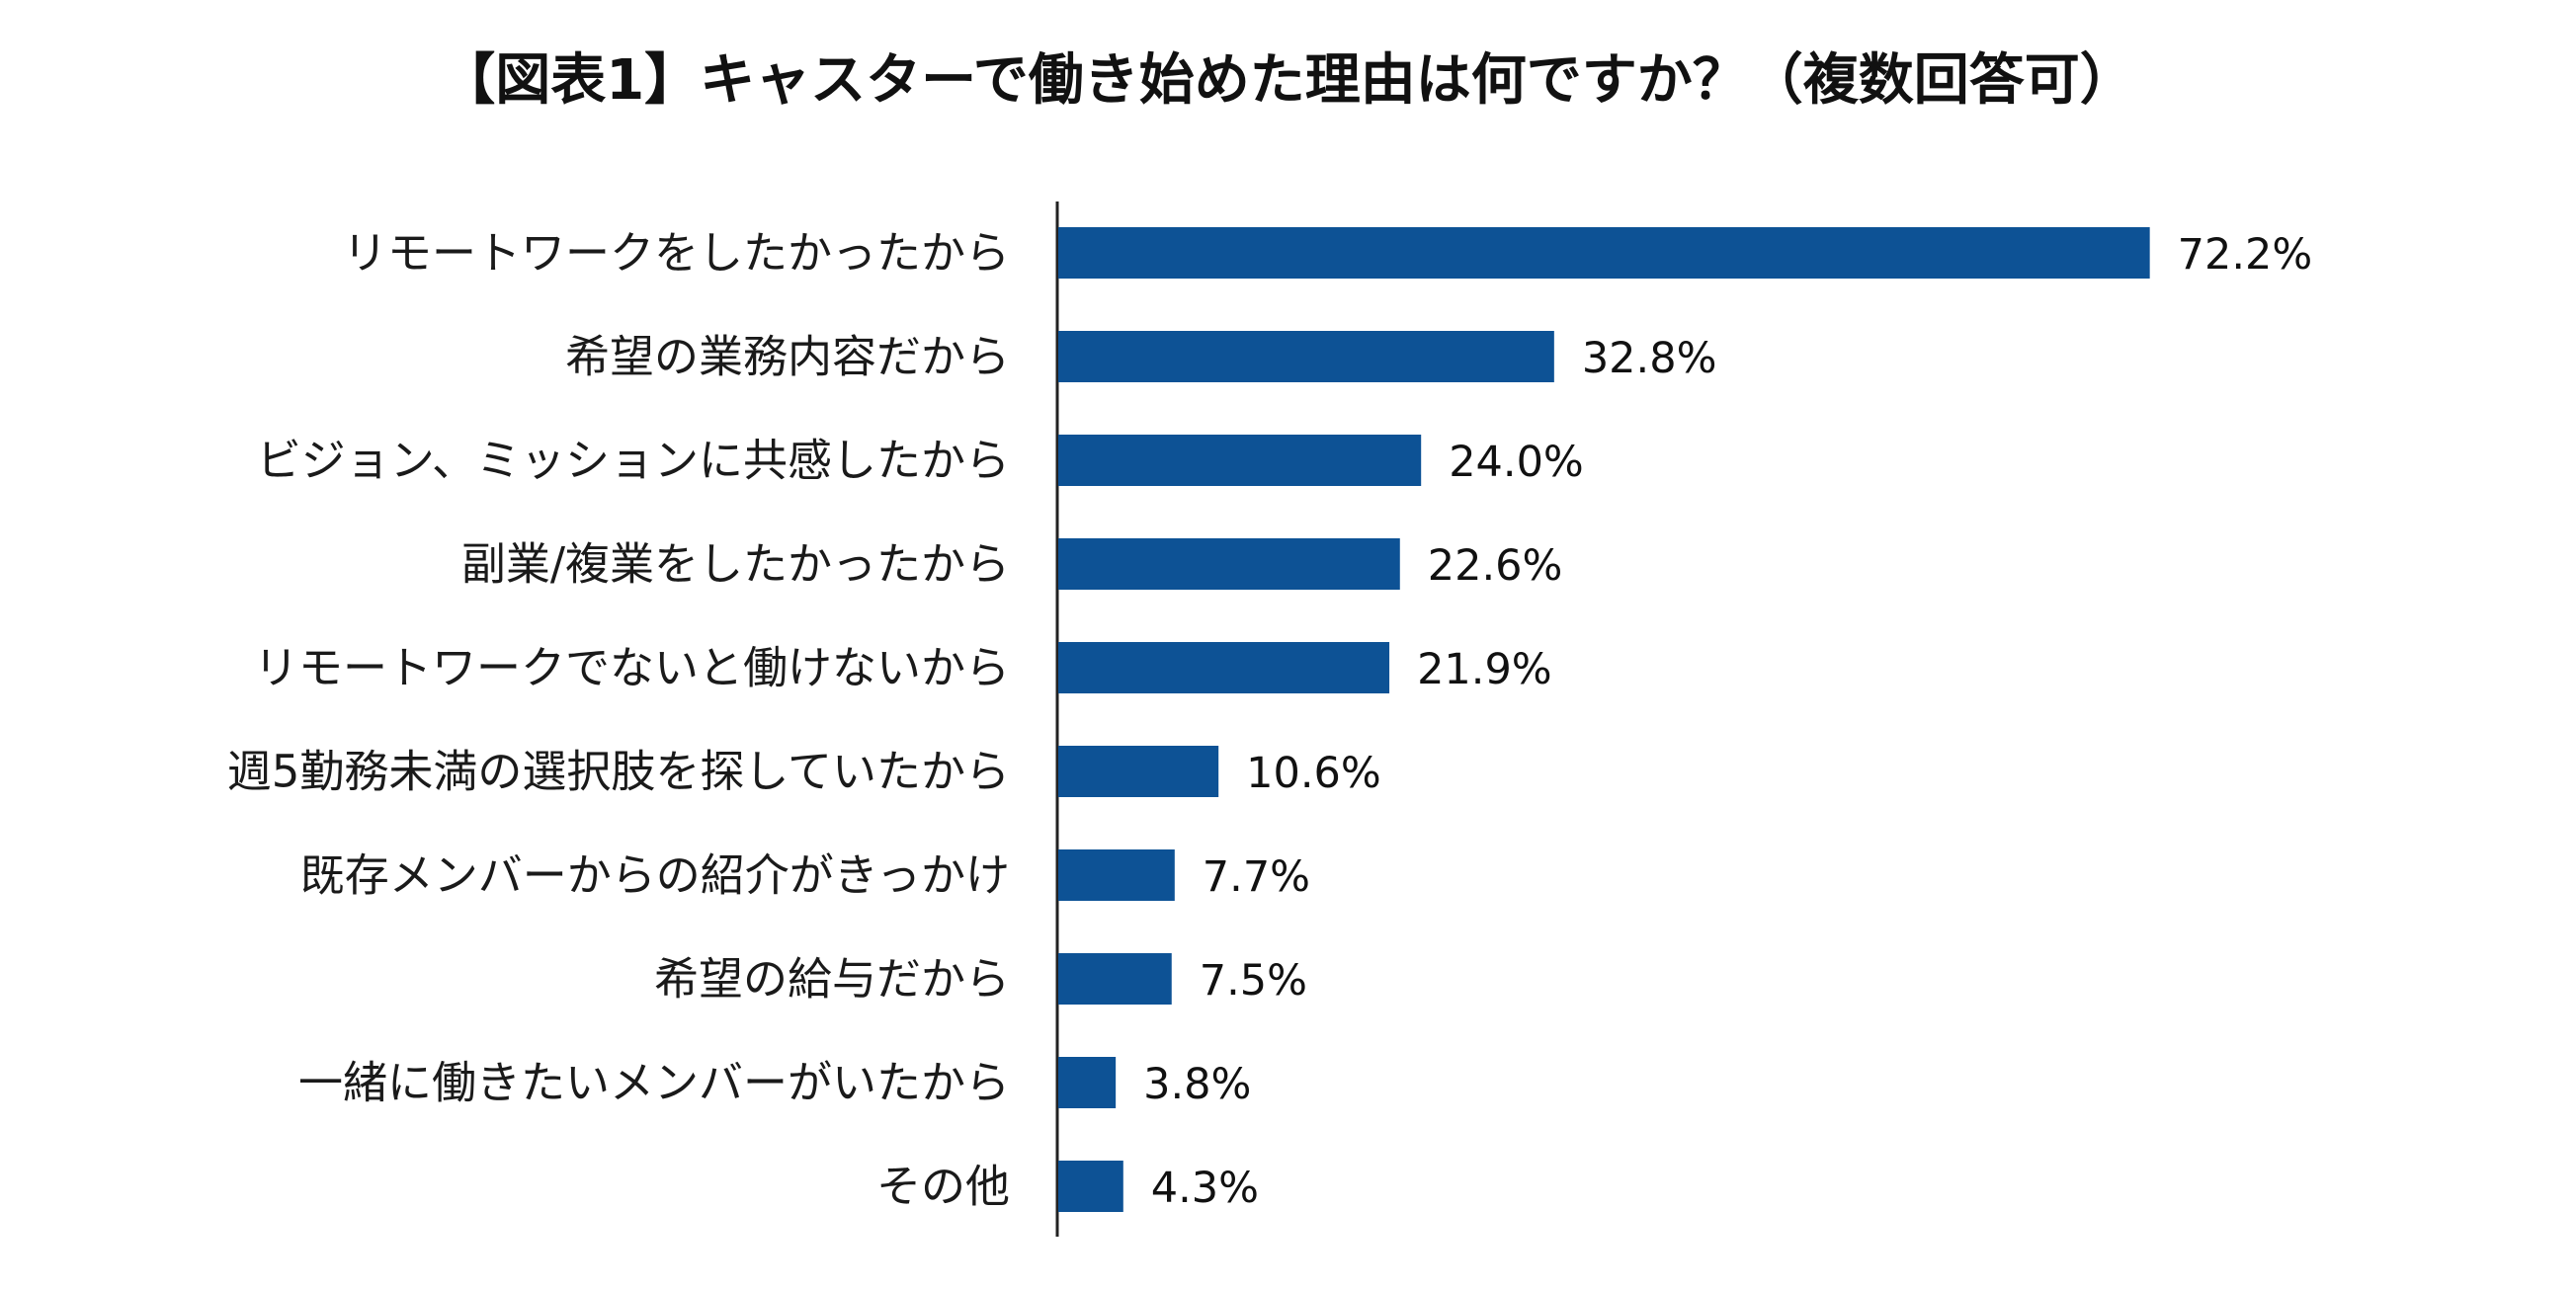 This screenshot has width=2576, height=1290. I want to click on value-label: 3.8%, so click(1197, 1084).